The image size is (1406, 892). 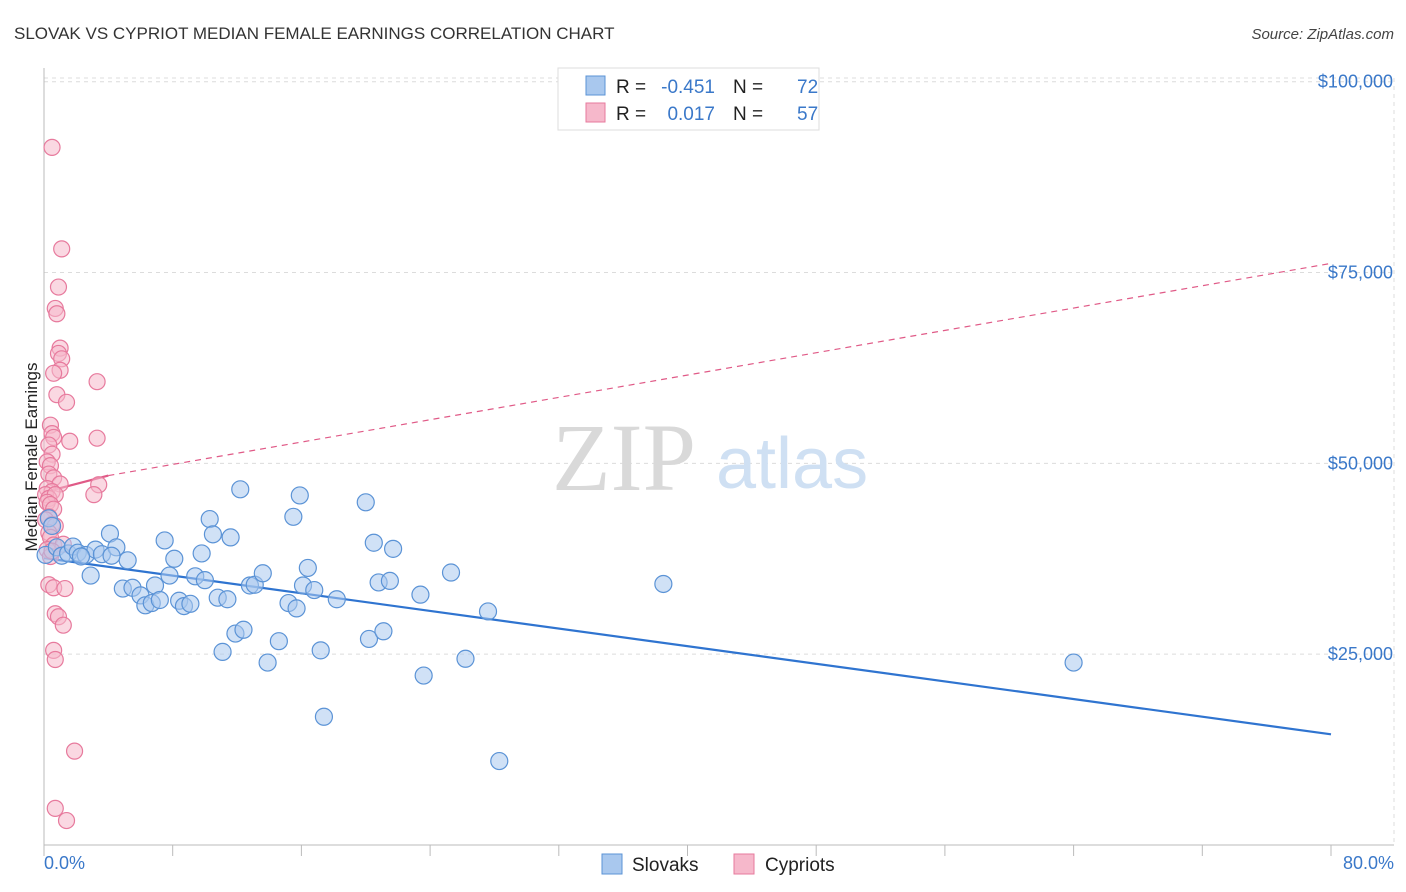 What do you see at coordinates (1355, 82) in the screenshot?
I see `y-tick-label: $100,000` at bounding box center [1355, 82].